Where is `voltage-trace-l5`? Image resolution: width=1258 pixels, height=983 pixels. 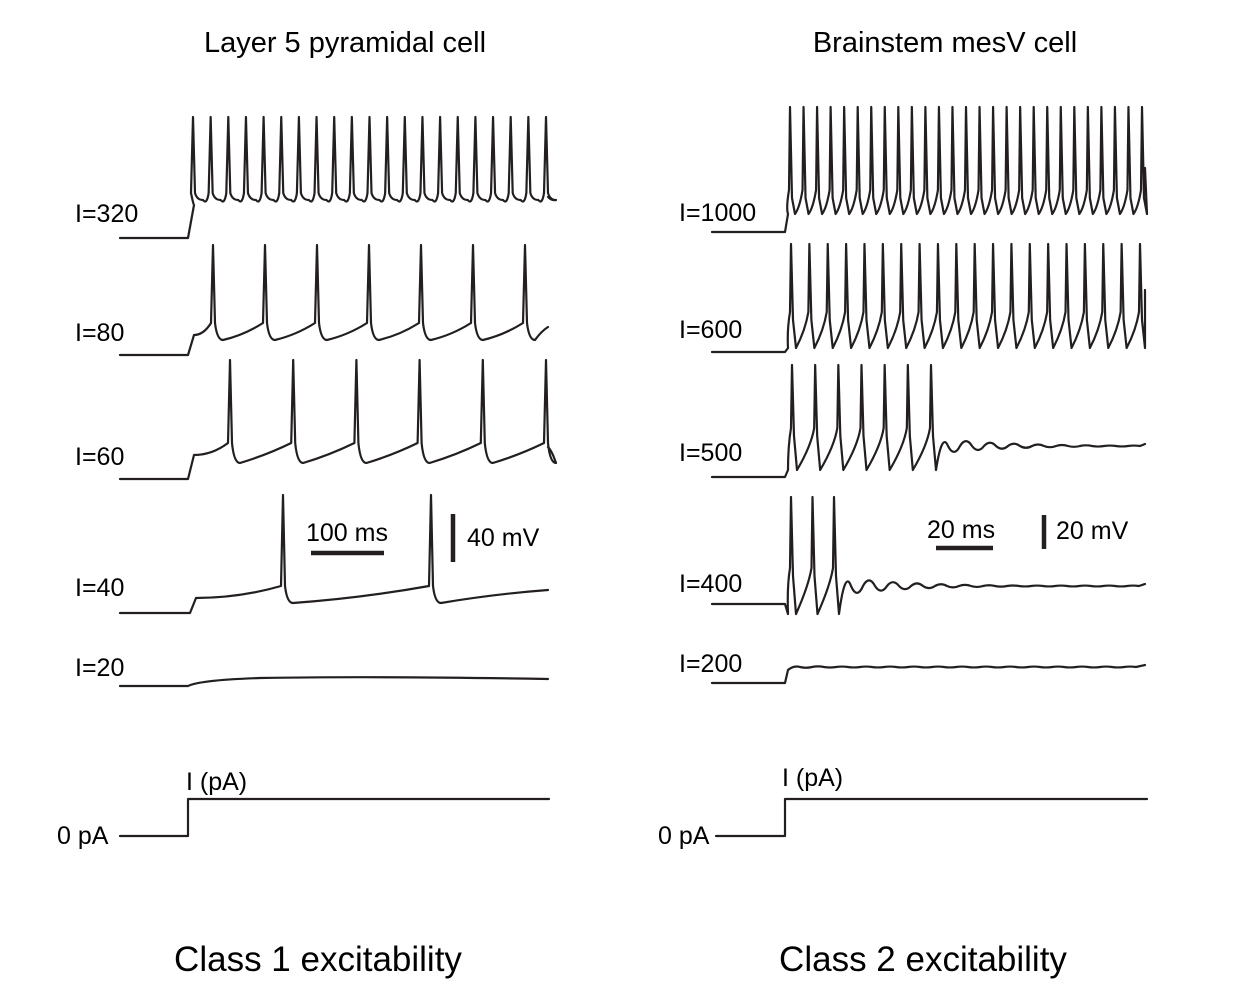
voltage-trace-l5 is located at coordinates (334, 682).